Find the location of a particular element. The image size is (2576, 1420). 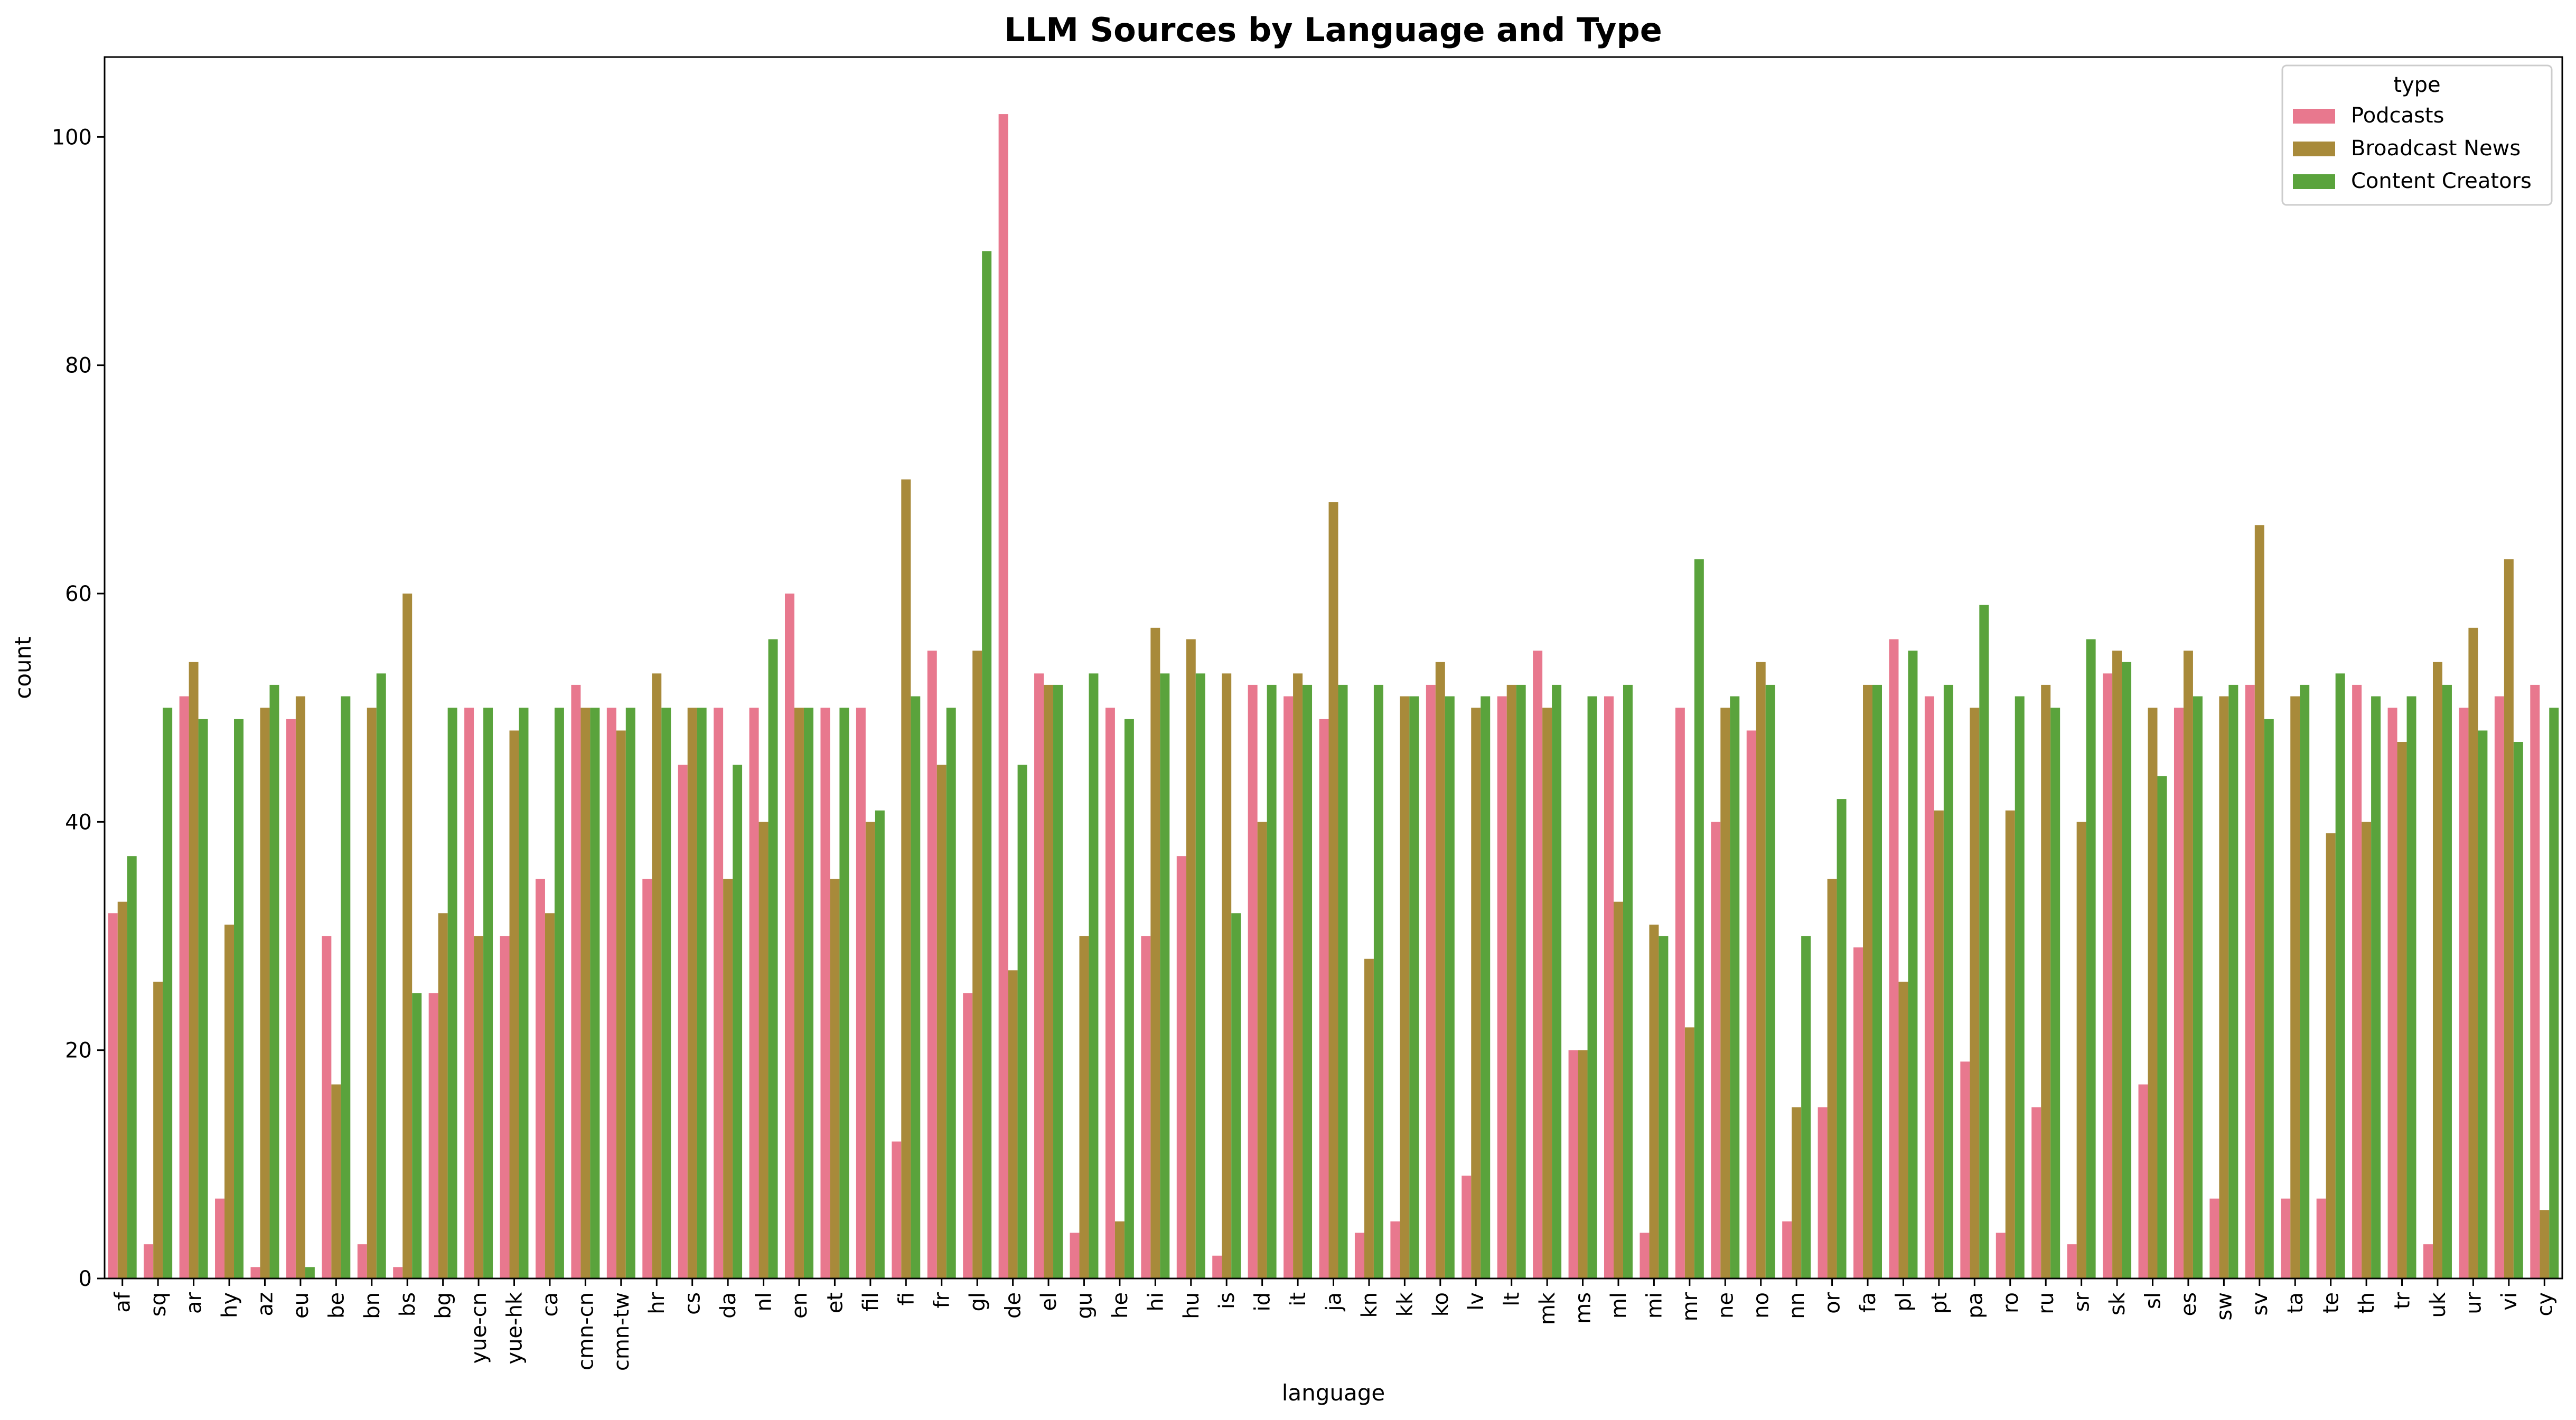

bar-da-podcasts is located at coordinates (719, 993).